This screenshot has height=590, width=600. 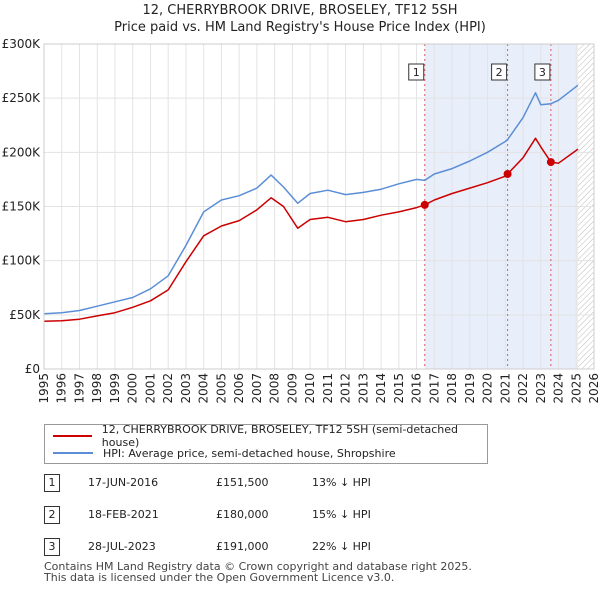 What do you see at coordinates (381, 388) in the screenshot?
I see `x-tick-label: 2014` at bounding box center [381, 388].